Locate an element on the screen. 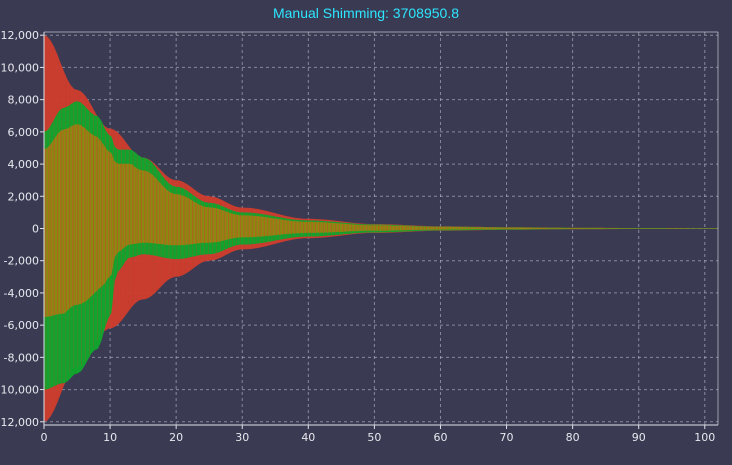  y-tick-label: 8,000 is located at coordinates (24, 100).